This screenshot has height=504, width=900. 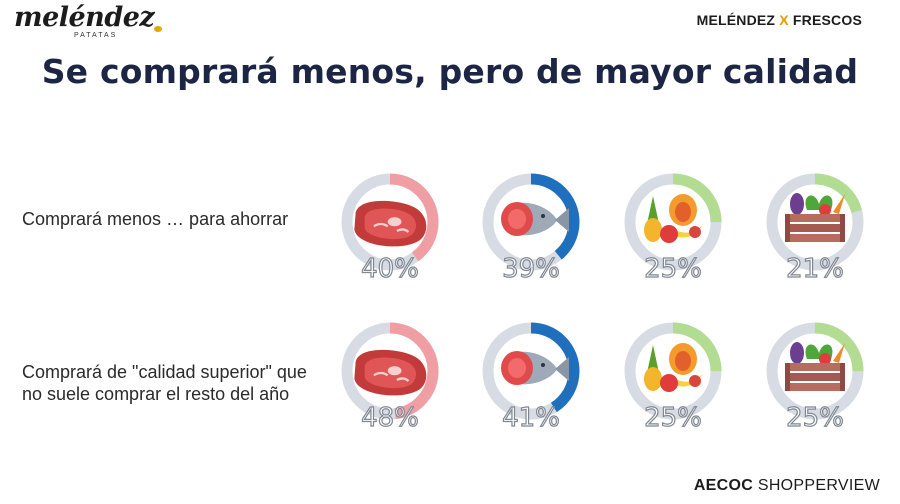 I want to click on logo-wordmark: meléndez, so click(x=84, y=17).